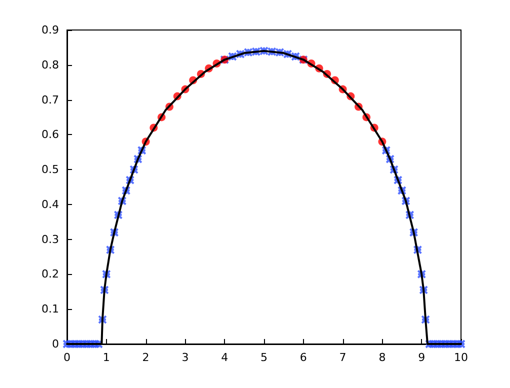 This screenshot has height=388, width=510. I want to click on x-tick-label: 8, so click(382, 357).